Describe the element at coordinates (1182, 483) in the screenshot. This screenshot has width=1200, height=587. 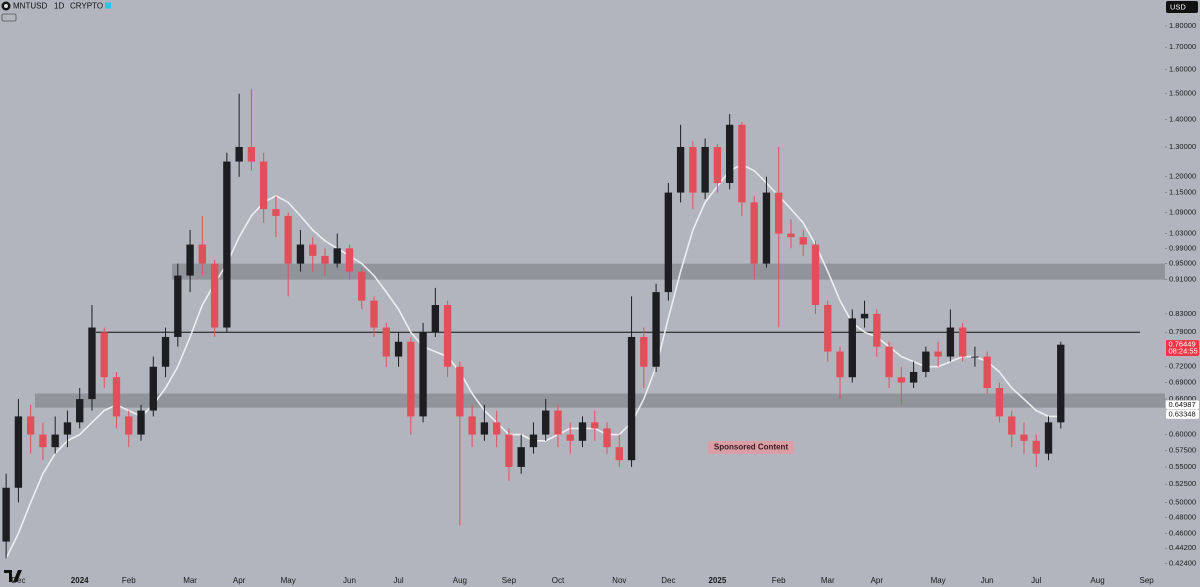
I see `y-tick-label: 0.52500` at that location.